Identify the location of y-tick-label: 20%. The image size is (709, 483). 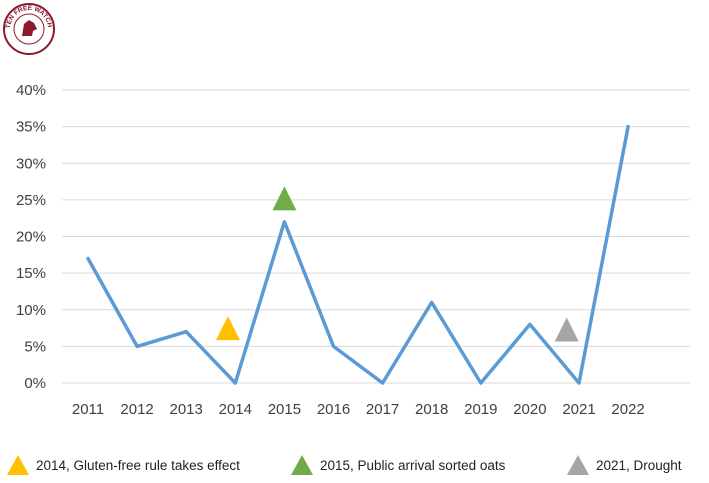
(31, 237).